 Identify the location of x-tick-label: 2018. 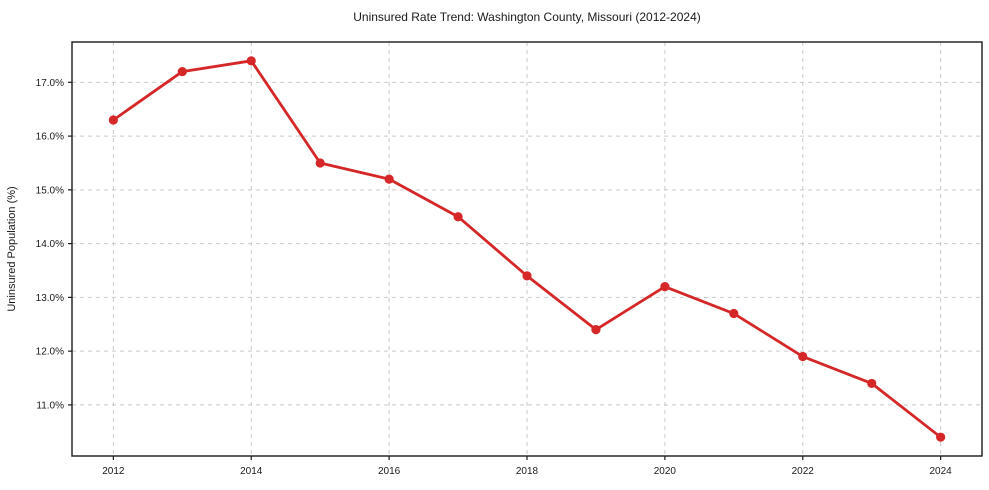
(527, 471).